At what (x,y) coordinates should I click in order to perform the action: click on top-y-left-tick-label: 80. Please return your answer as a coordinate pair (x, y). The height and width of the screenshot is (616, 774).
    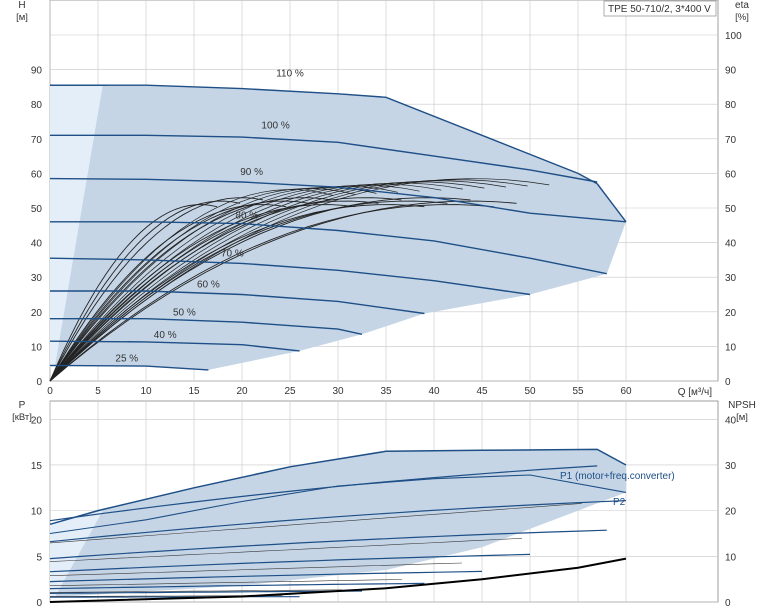
    Looking at the image, I should click on (37, 105).